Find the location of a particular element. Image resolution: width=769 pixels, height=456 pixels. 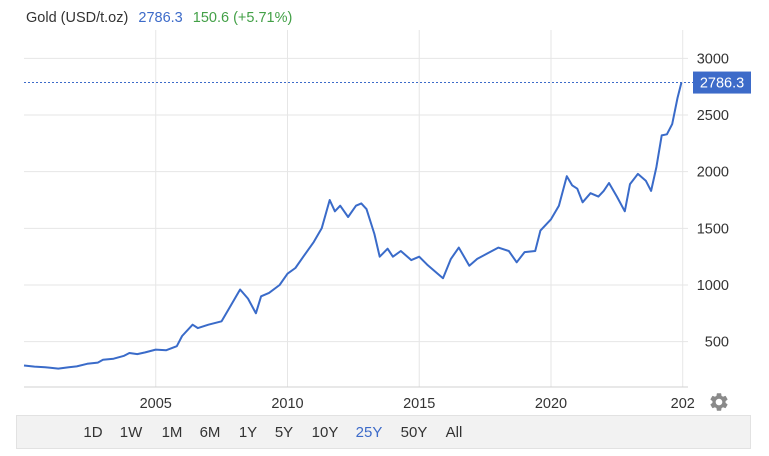

last-price: 2786.3 is located at coordinates (160, 18).